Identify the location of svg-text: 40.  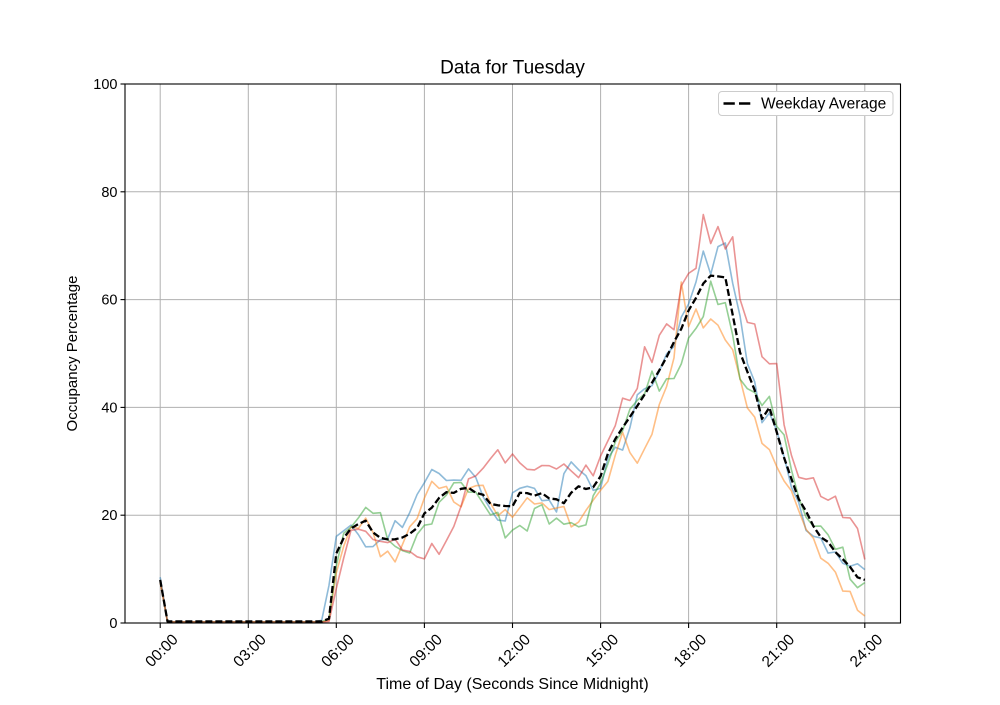
(109, 408).